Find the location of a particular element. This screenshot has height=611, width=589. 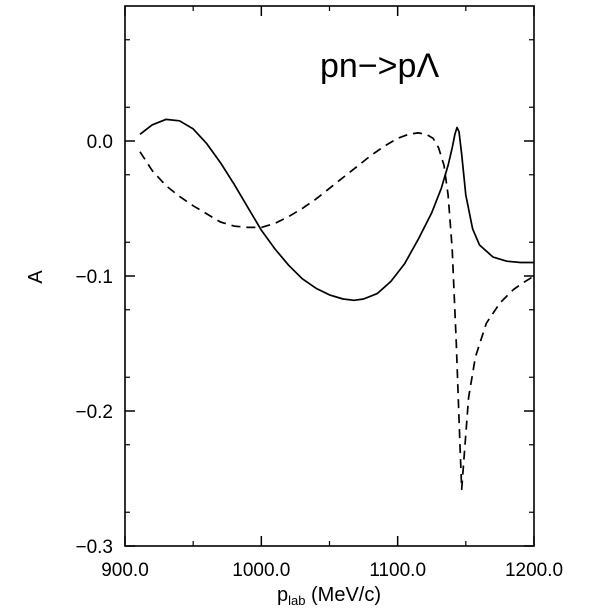

x-axis-label: plab (MeV/c) is located at coordinates (329, 596).